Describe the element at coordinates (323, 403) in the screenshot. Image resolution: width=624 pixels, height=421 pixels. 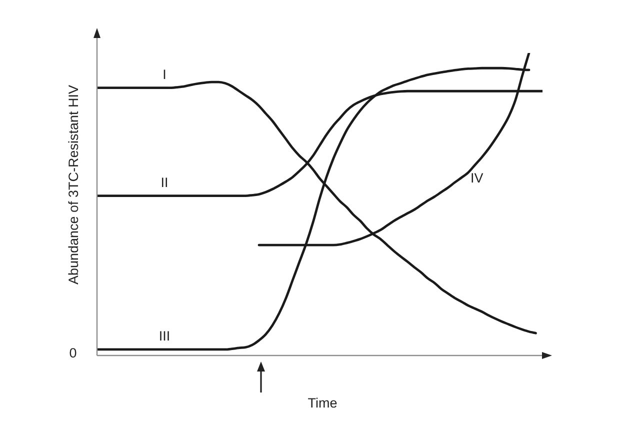
I see `x-axis-title: Time` at that location.